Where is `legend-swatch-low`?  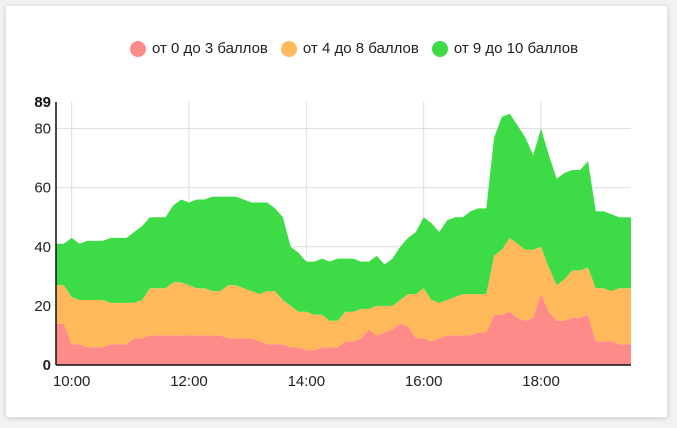
legend-swatch-low is located at coordinates (138, 48).